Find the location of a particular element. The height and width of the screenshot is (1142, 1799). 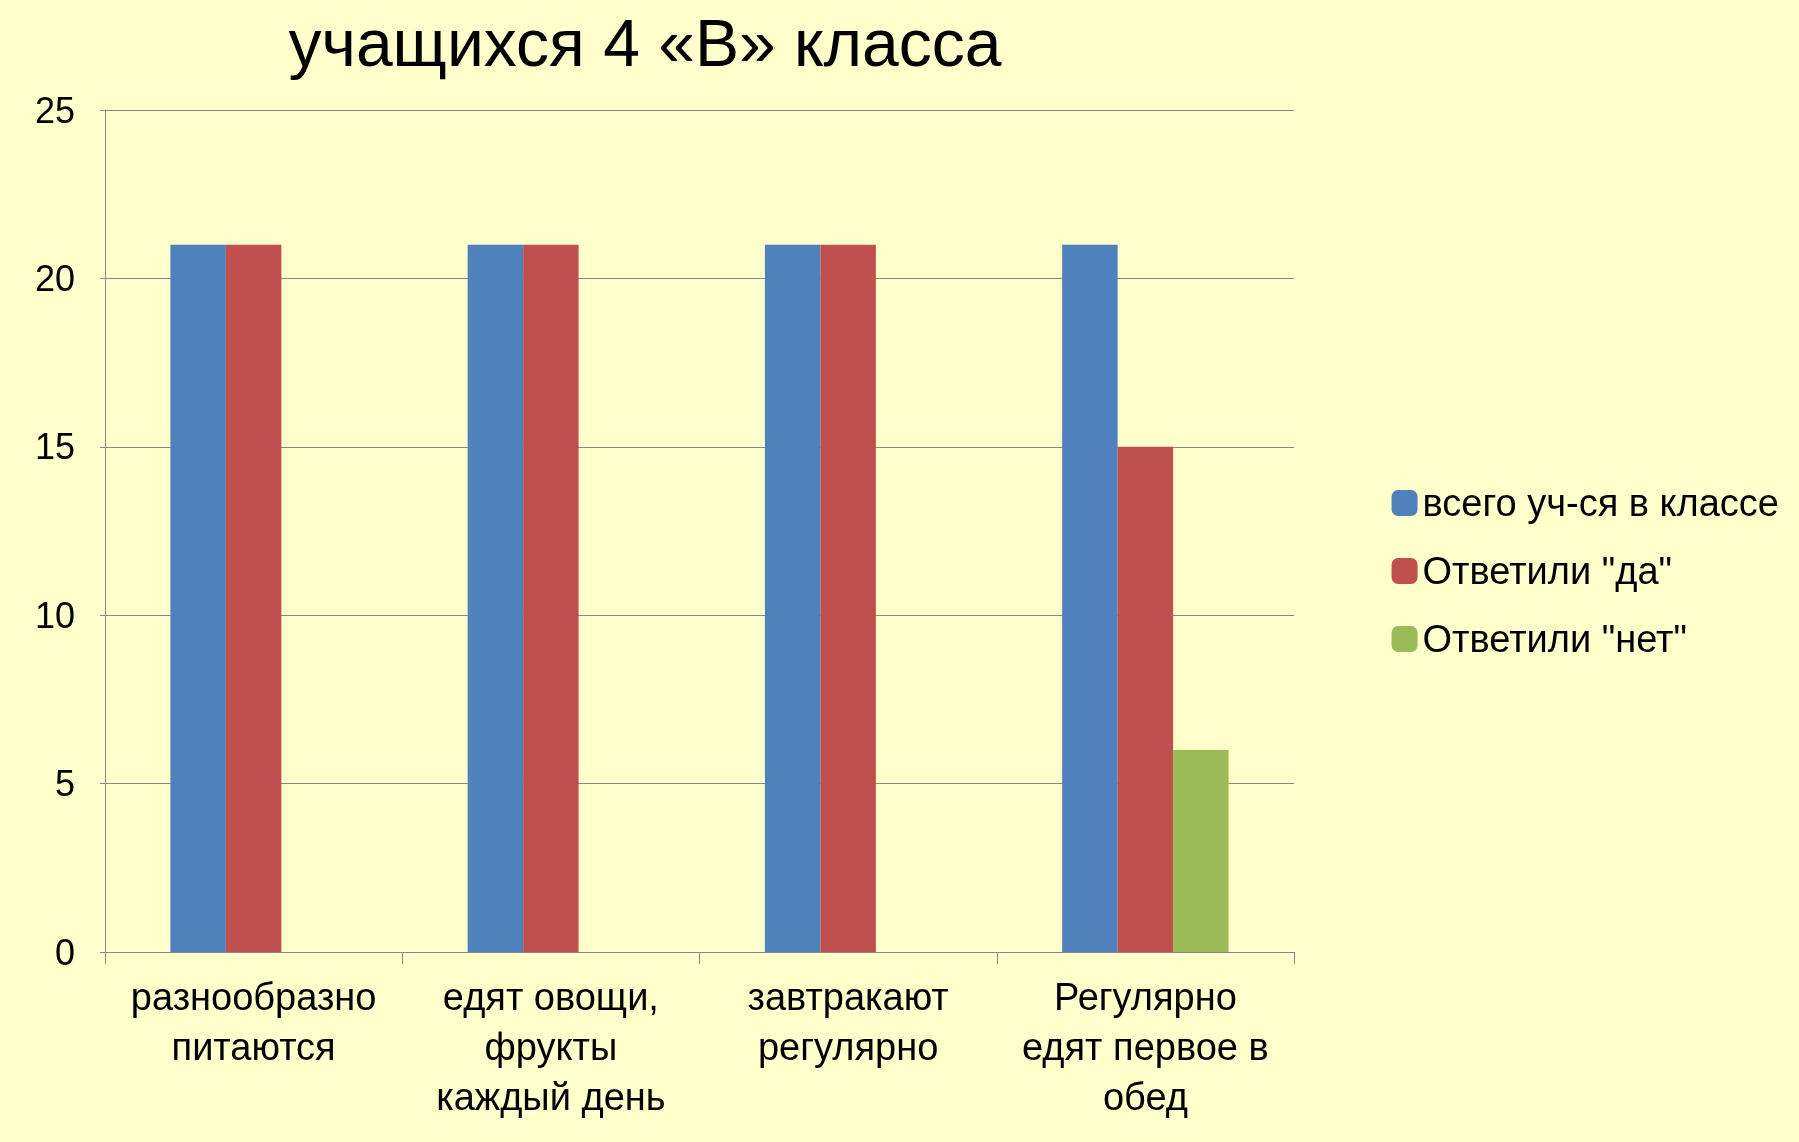

legend-label: Ответили "нет" is located at coordinates (1554, 639).